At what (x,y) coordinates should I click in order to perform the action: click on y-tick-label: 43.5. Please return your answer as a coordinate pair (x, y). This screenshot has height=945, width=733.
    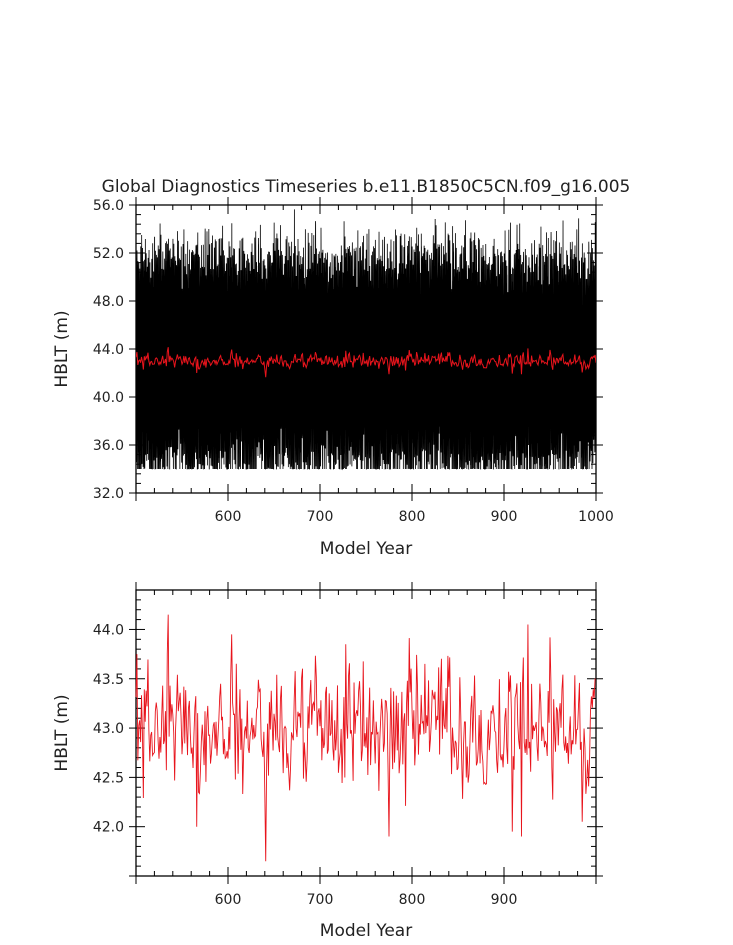
    Looking at the image, I should click on (108, 680).